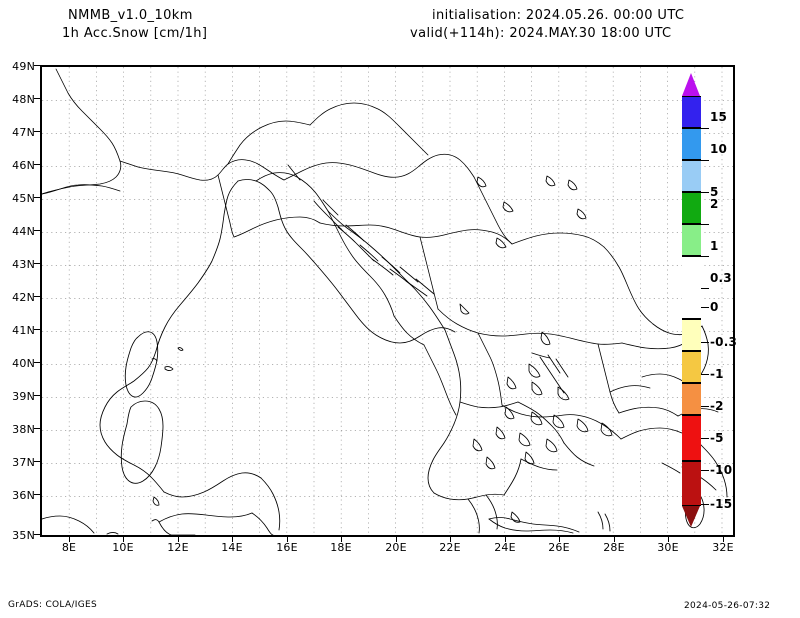  What do you see at coordinates (541, 33) in the screenshot?
I see `valid-time: valid(+114h): 2024.MAY.30 18:00 UTC` at bounding box center [541, 33].